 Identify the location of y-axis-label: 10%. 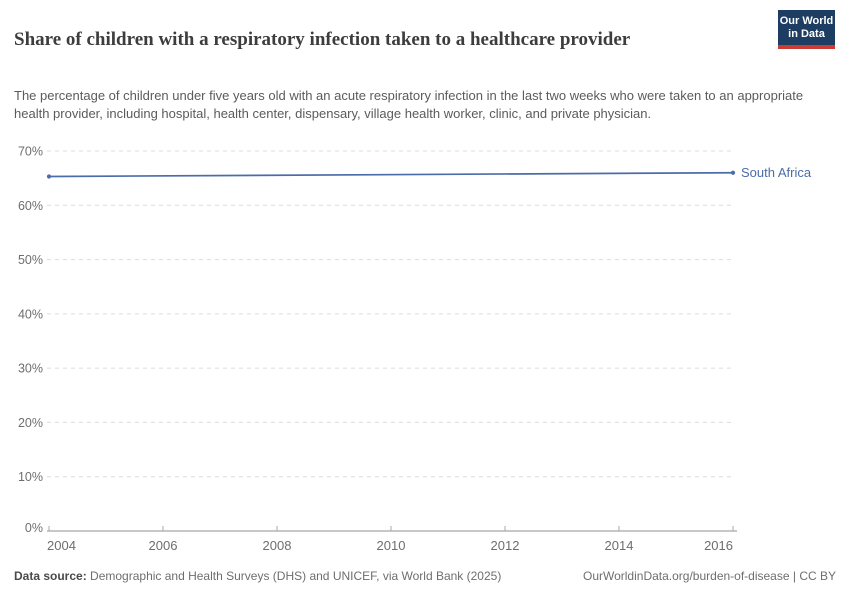
(30, 477).